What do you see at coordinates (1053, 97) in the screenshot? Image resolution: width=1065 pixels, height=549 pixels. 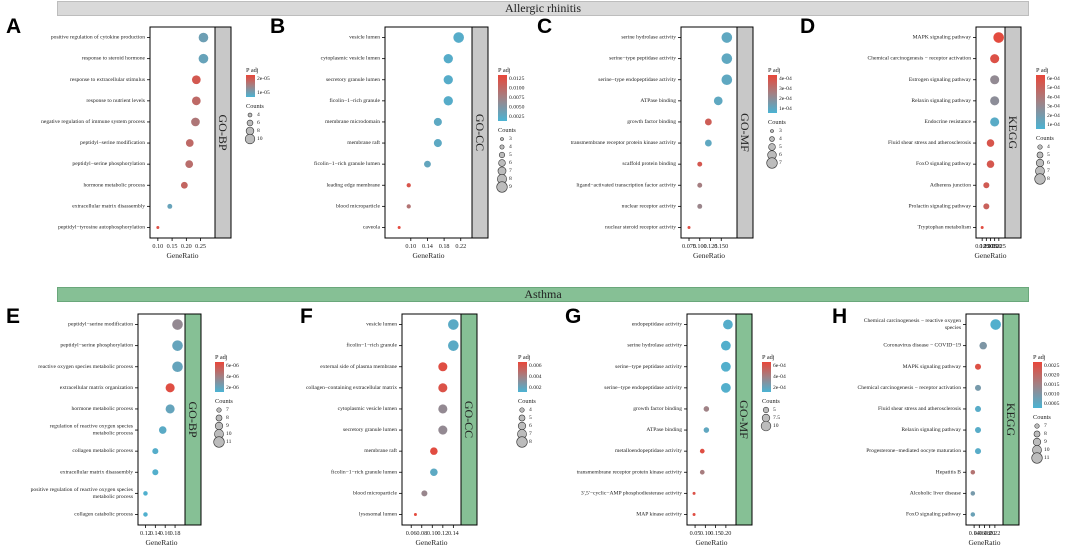 I see `panel-d-padj-tick: 4e-04` at bounding box center [1053, 97].